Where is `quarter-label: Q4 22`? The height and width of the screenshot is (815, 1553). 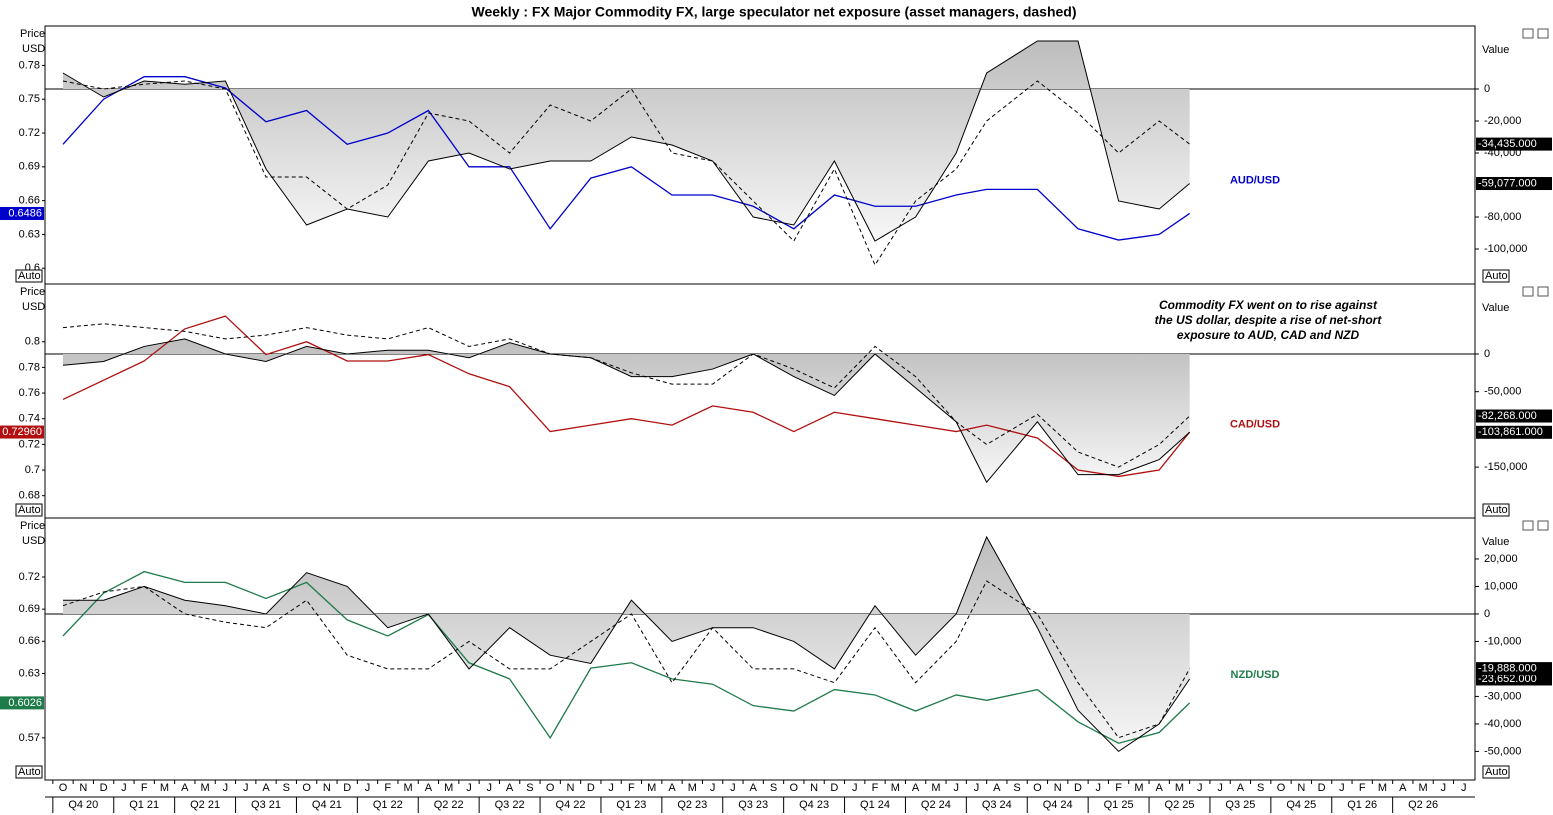 quarter-label: Q4 22 is located at coordinates (571, 805).